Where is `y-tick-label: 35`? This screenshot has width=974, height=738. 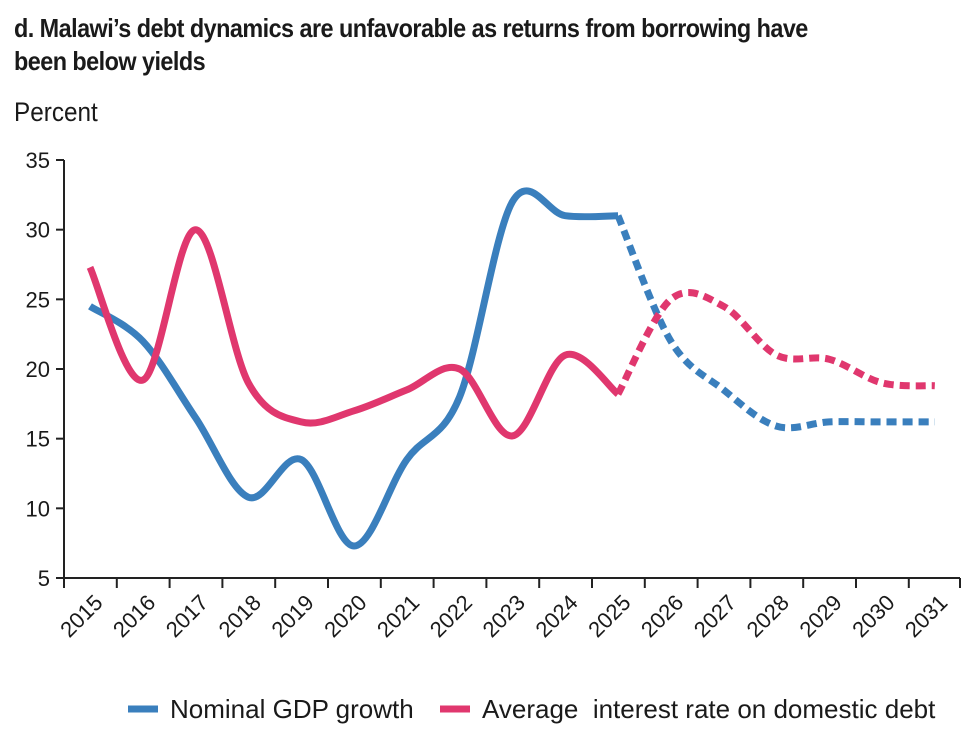 y-tick-label: 35 is located at coordinates (38, 160).